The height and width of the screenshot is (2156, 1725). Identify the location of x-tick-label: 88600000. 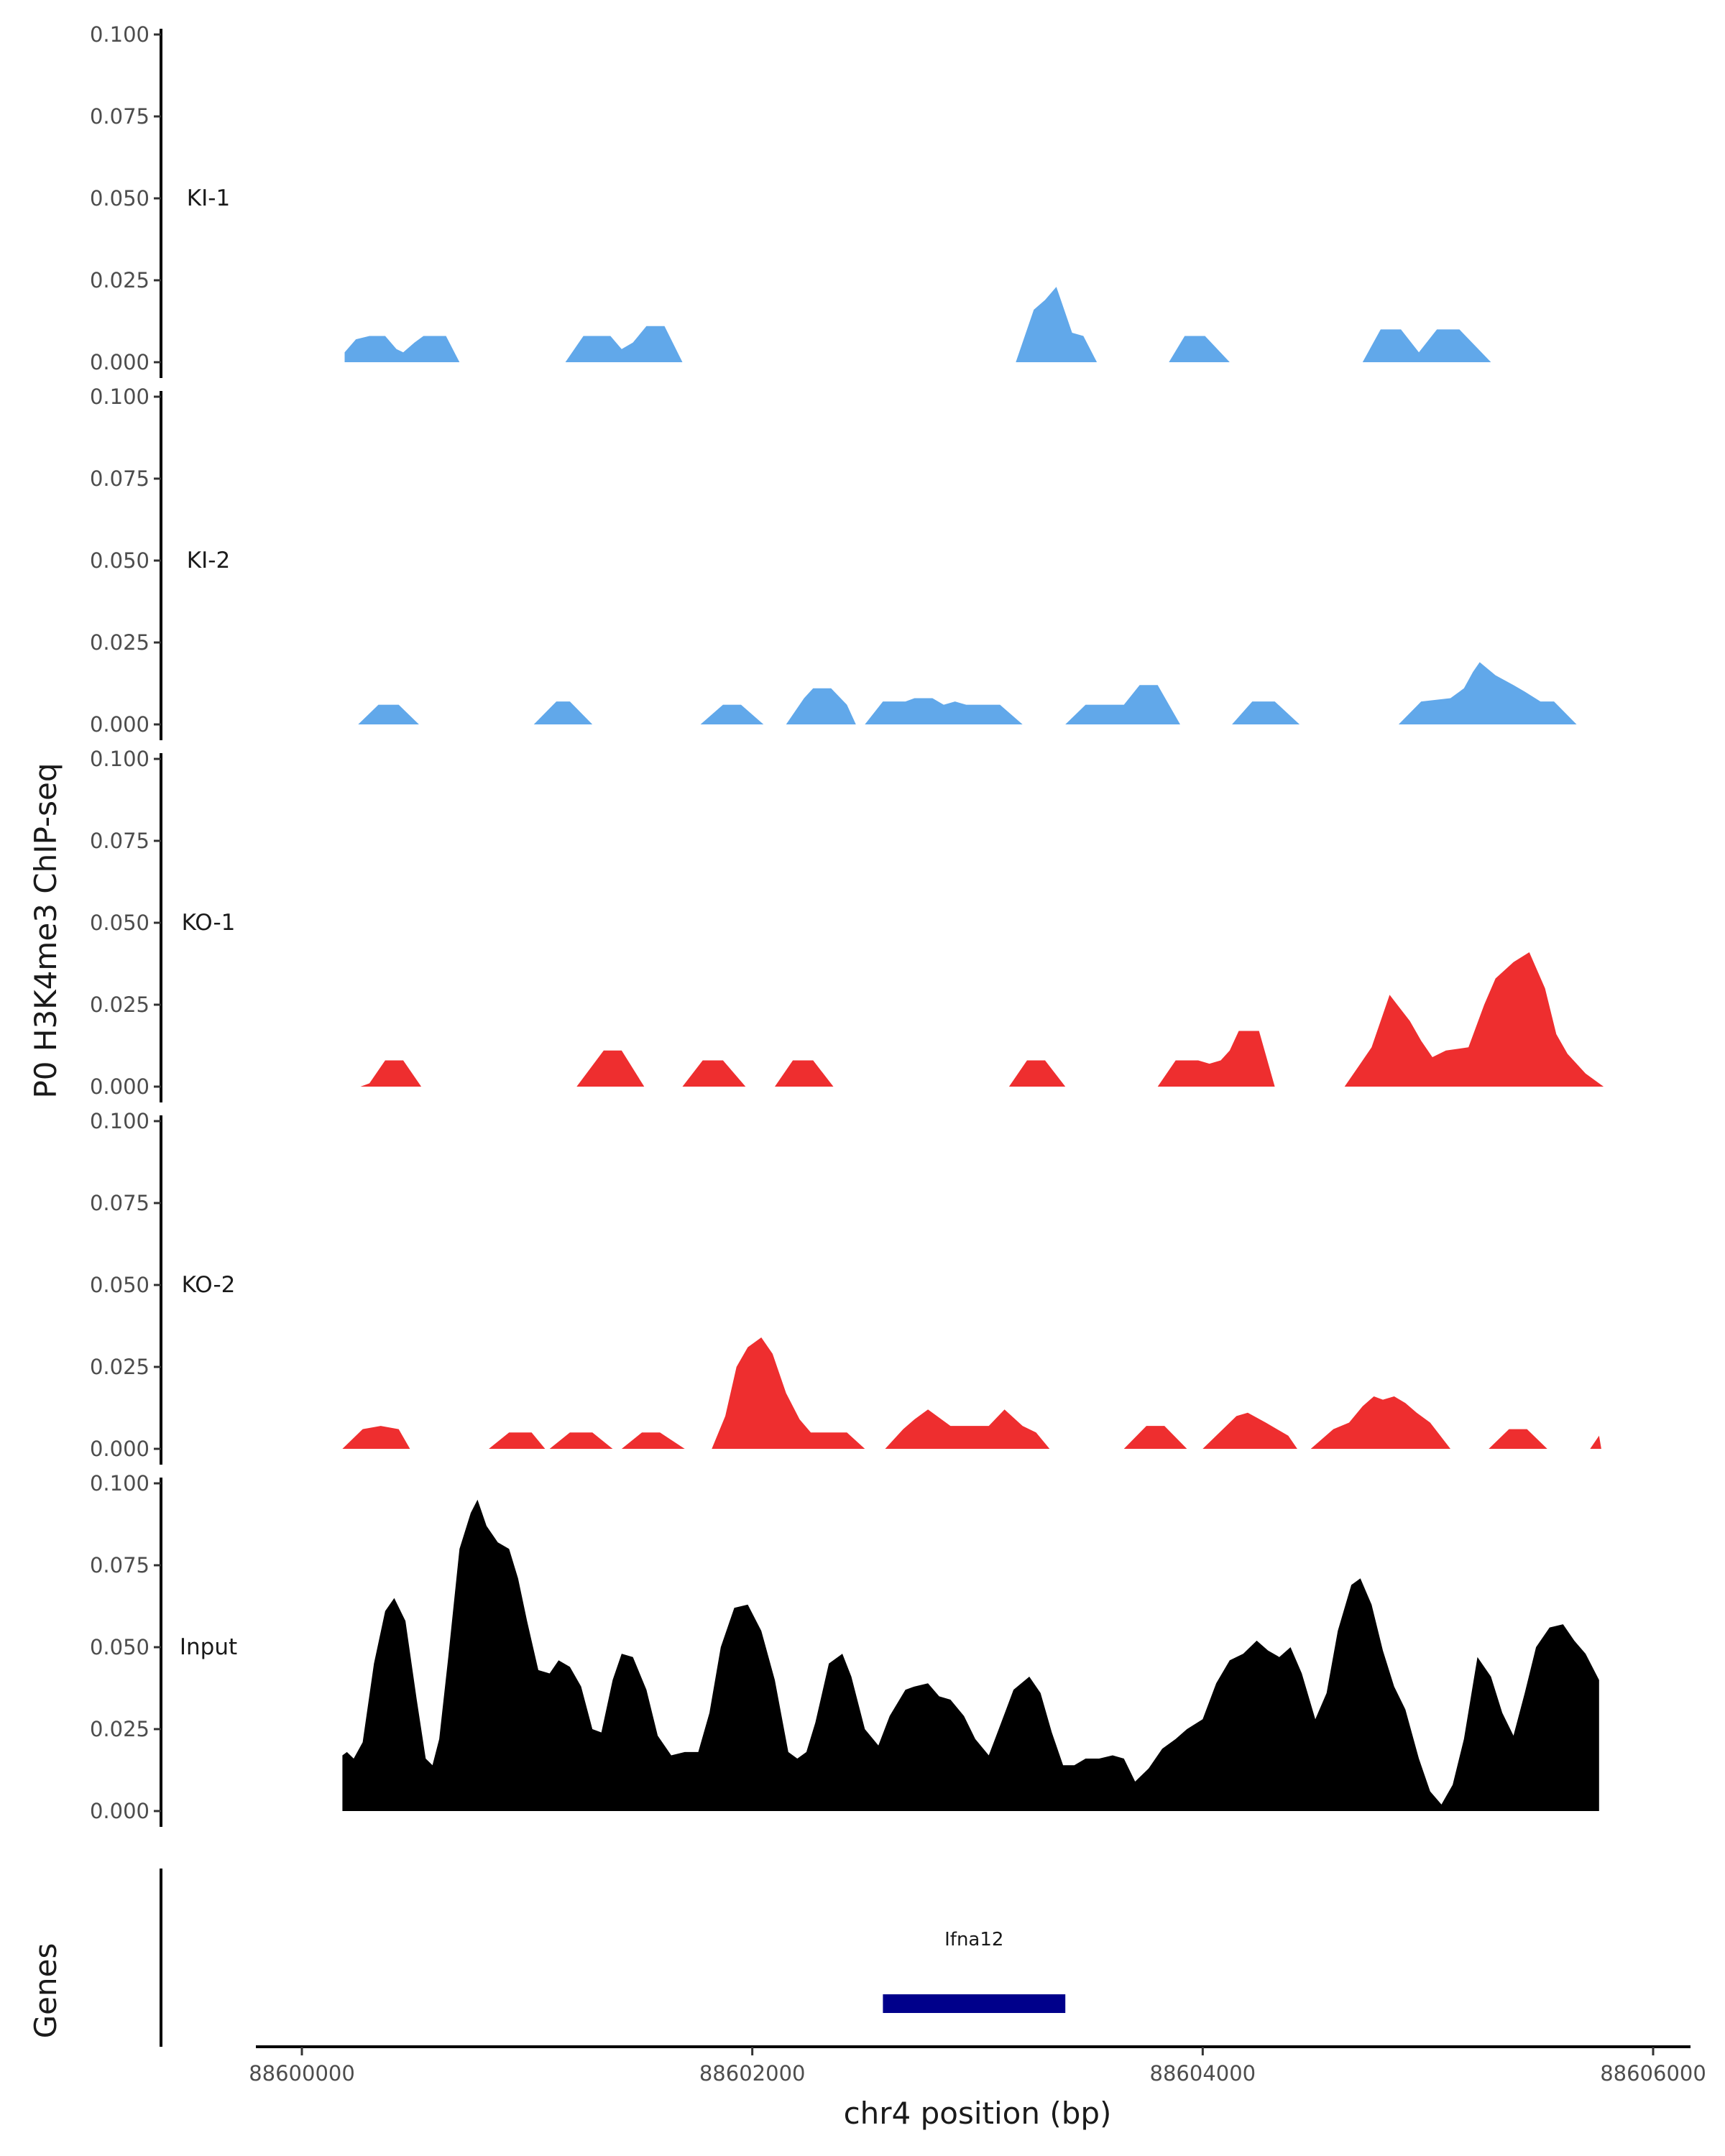
(302, 2073).